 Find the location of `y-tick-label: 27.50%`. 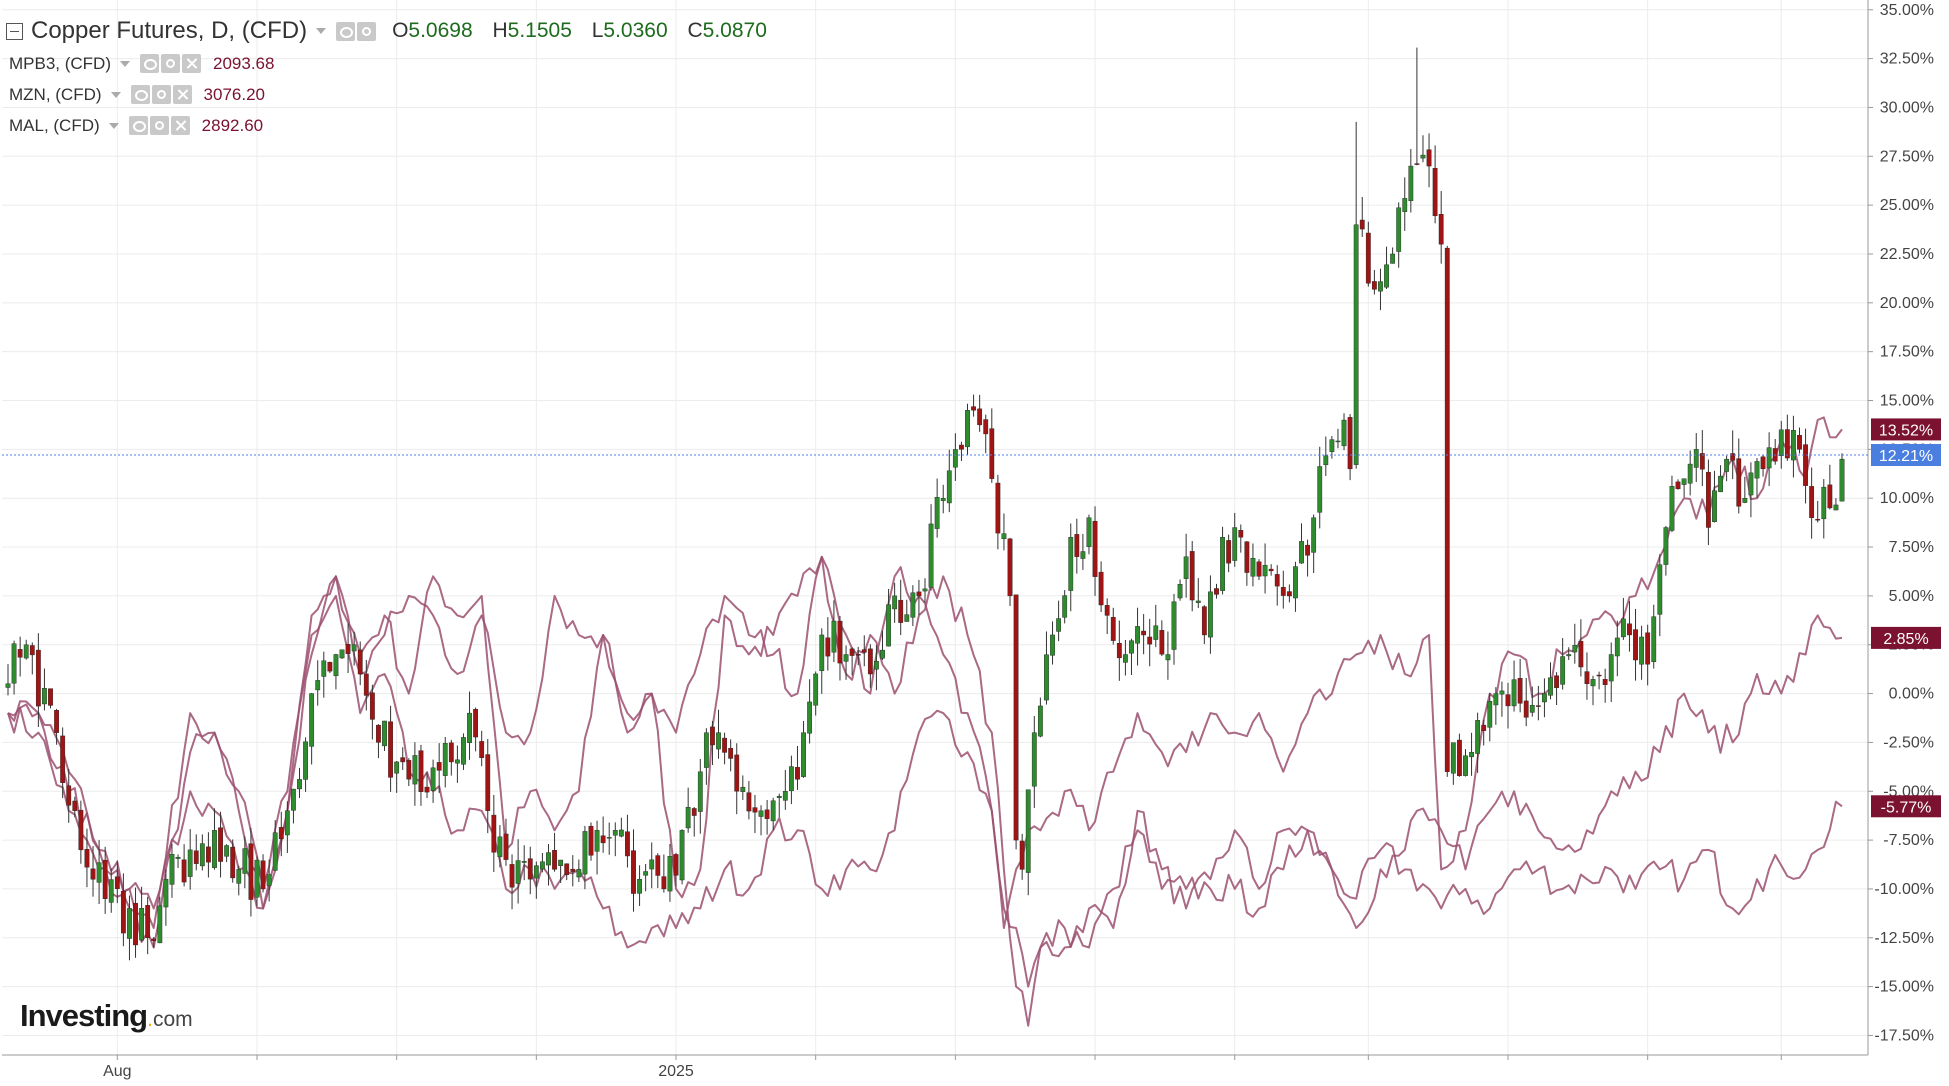

y-tick-label: 27.50% is located at coordinates (1907, 156).